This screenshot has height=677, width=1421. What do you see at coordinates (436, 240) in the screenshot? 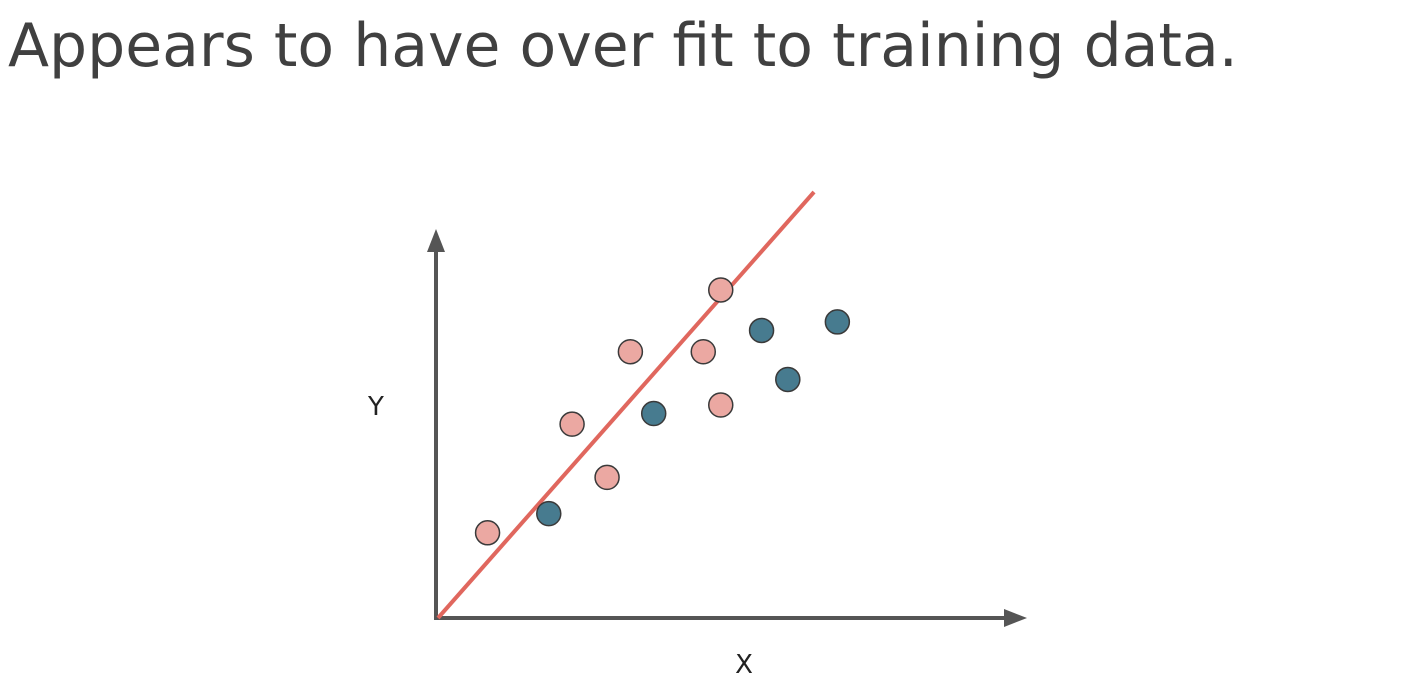
I see `y-axis-arrow` at bounding box center [436, 240].